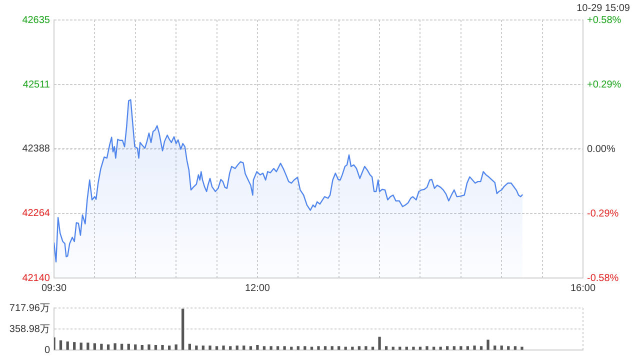 This screenshot has height=360, width=640. Describe the element at coordinates (29, 329) in the screenshot. I see `y-tick-label: 358.98万` at that location.